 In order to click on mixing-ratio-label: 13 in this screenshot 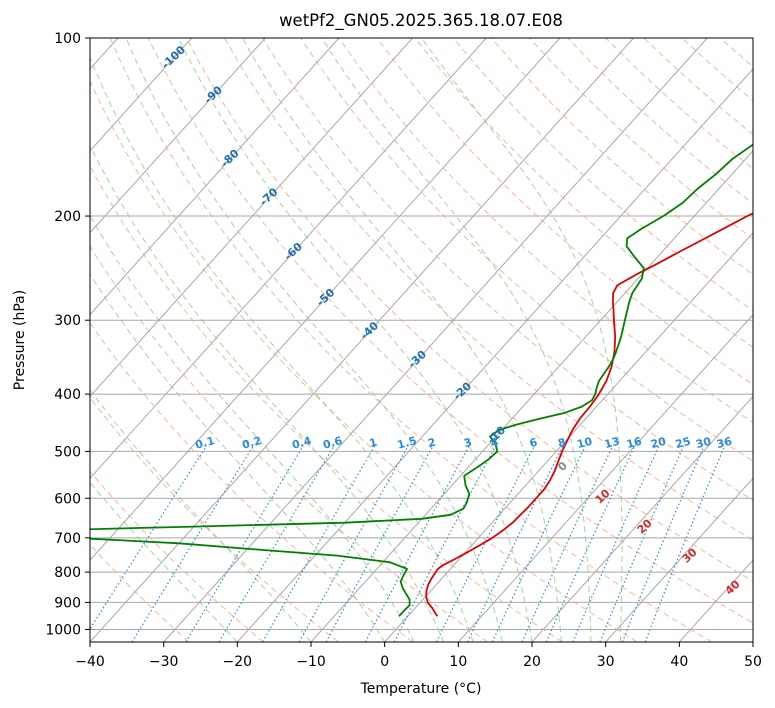, I will do `click(612, 443)`.